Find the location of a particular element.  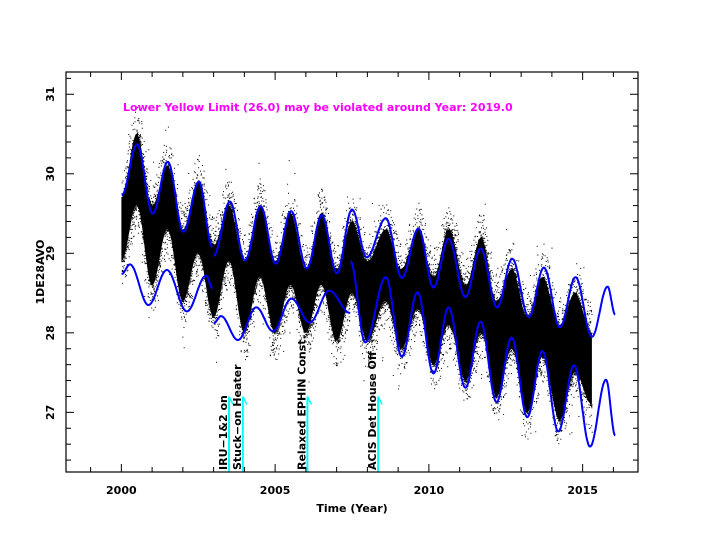

x-tick-label: 2005 is located at coordinates (275, 490).